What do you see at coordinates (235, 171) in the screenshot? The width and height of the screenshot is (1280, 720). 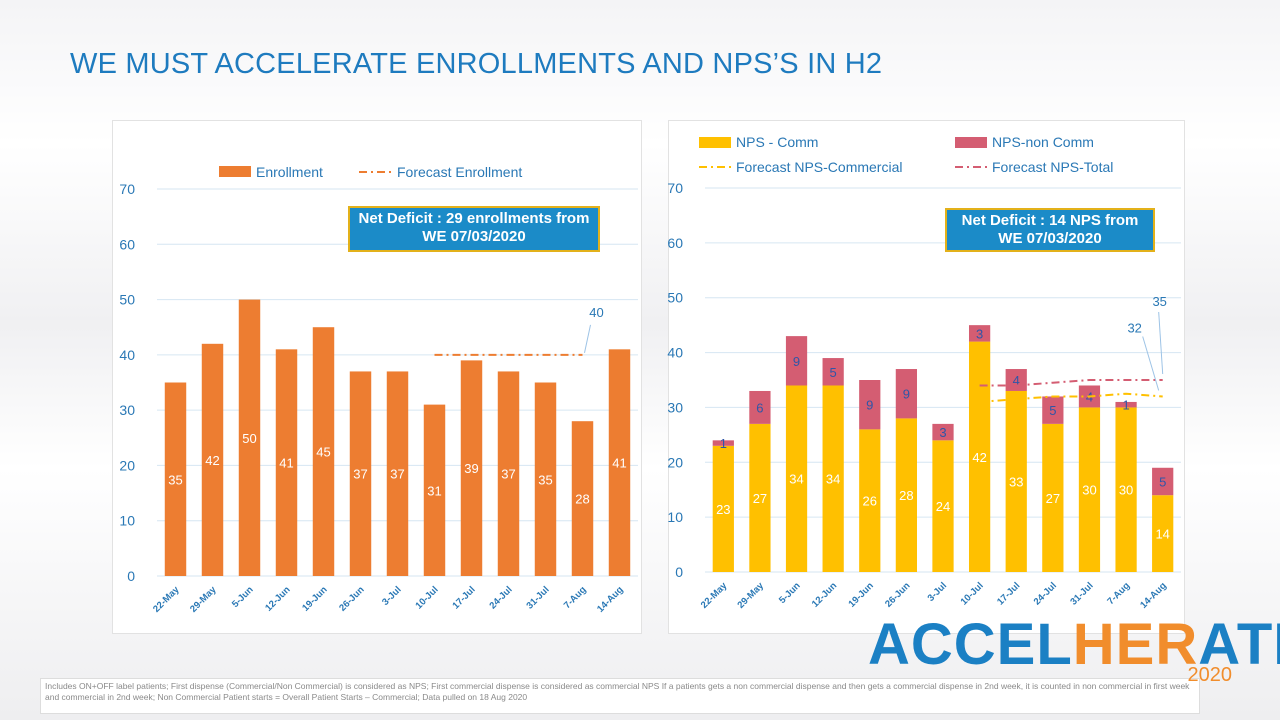 I see `legend-swatch-enrollment` at bounding box center [235, 171].